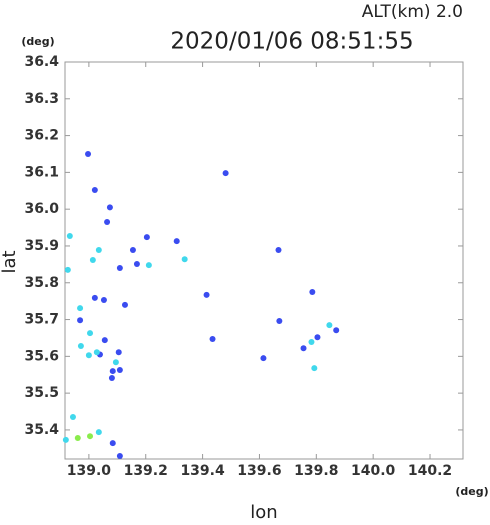 The height and width of the screenshot is (525, 490). Describe the element at coordinates (259, 471) in the screenshot. I see `x-tick-label: 139.6` at that location.